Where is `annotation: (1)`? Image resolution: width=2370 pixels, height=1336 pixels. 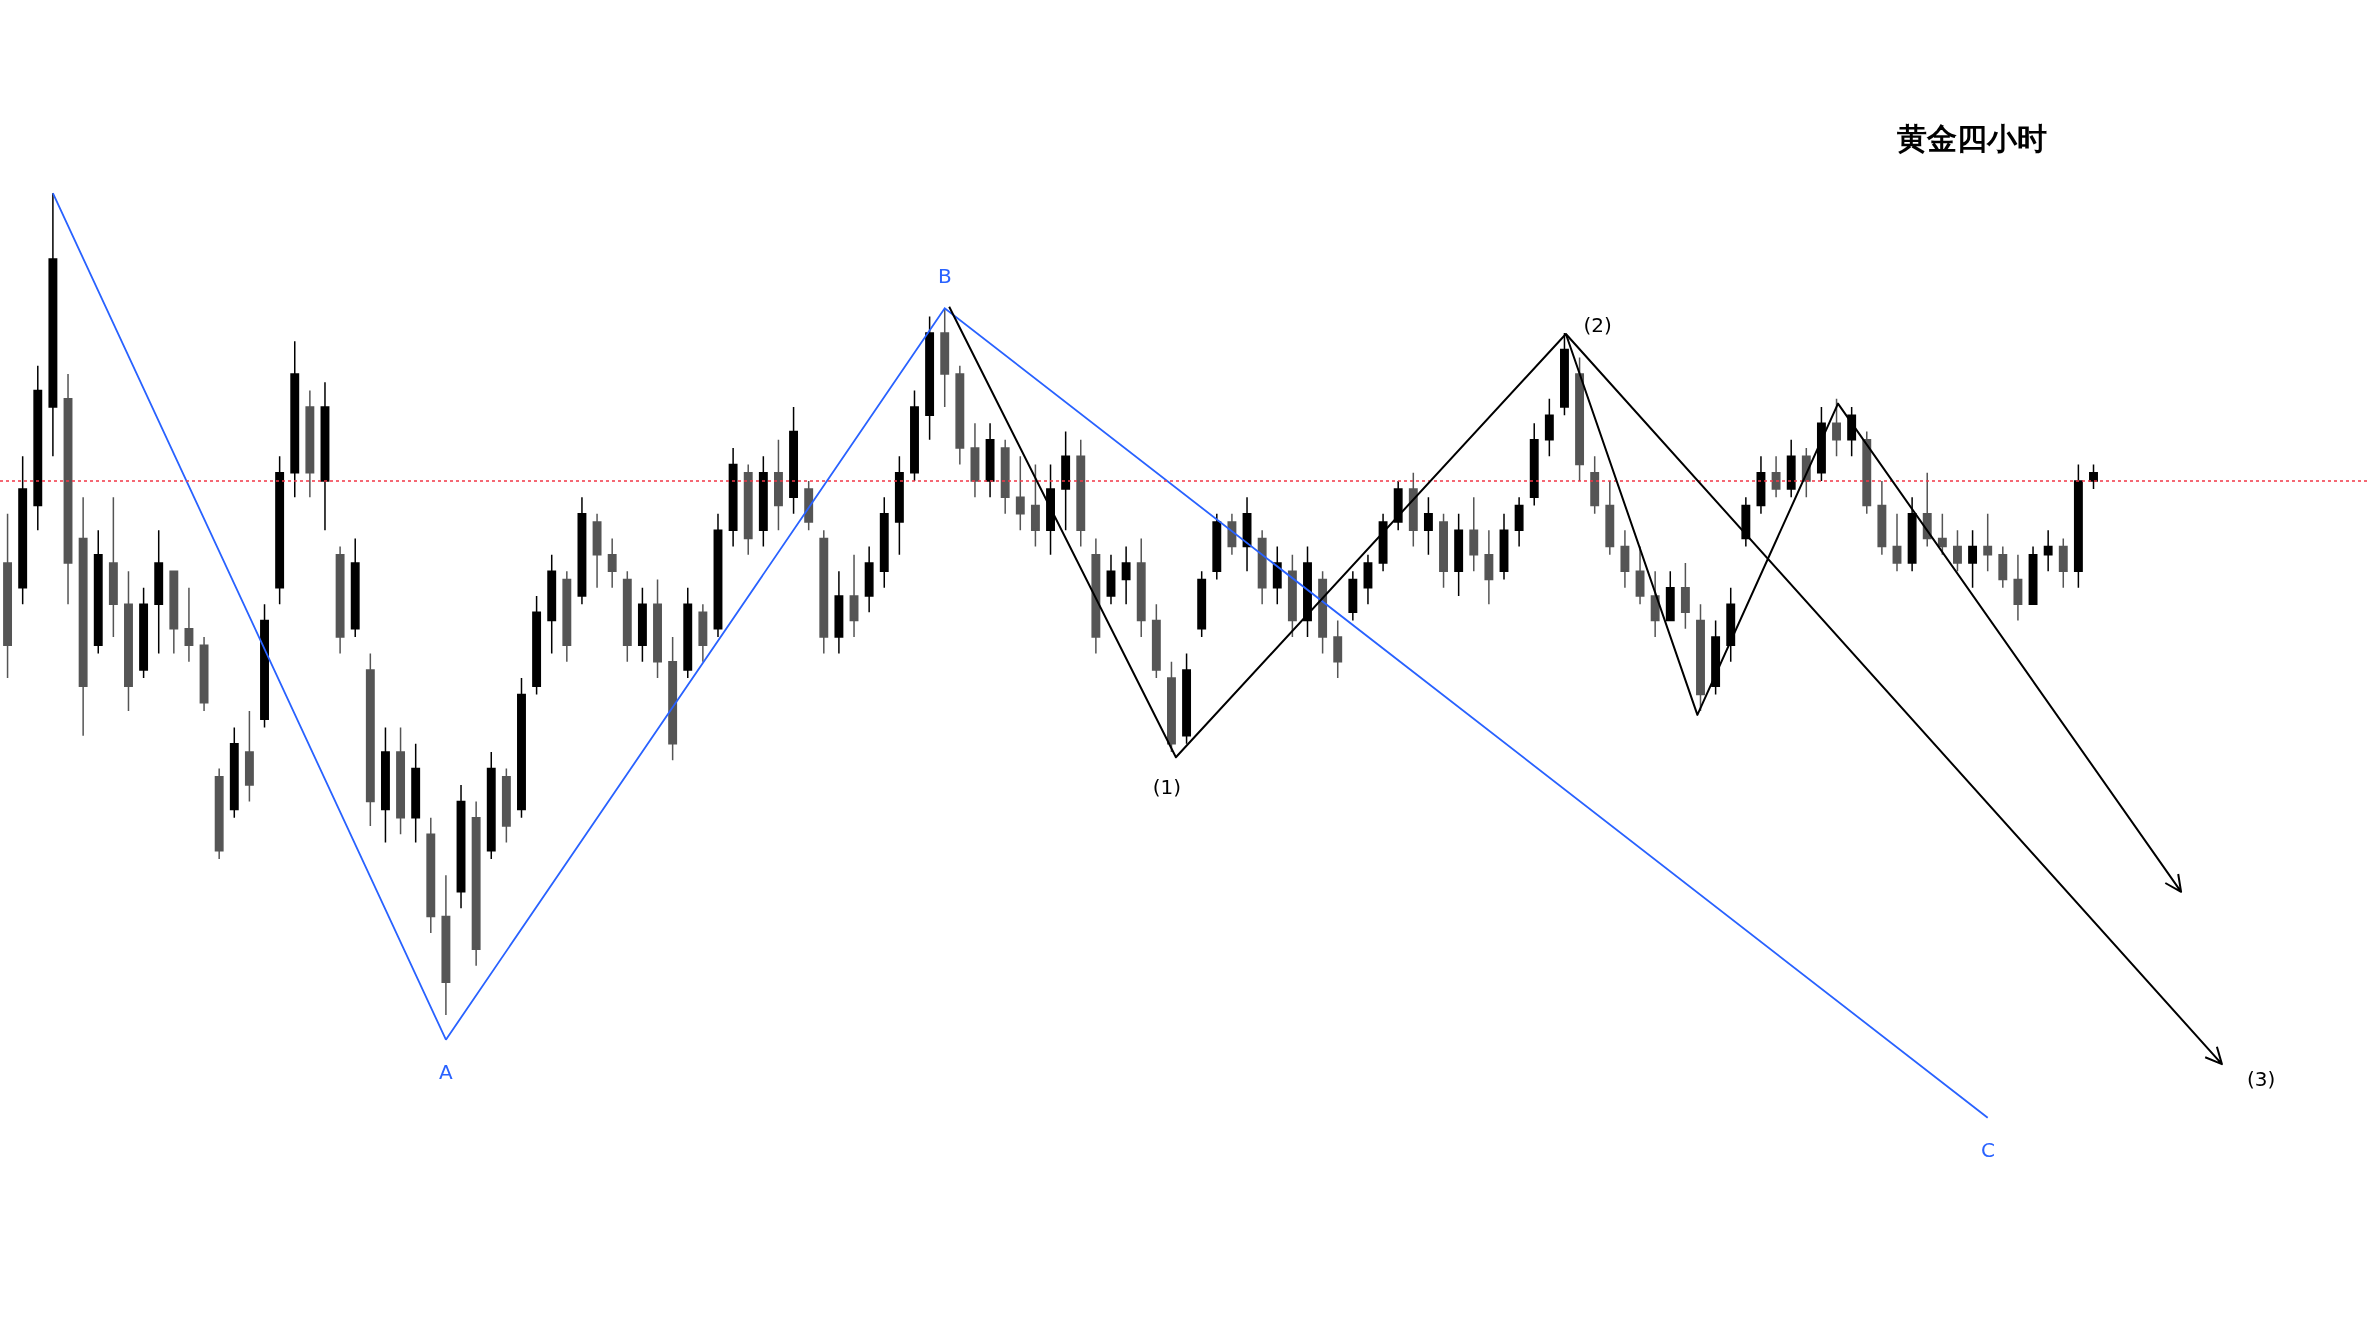 annotation: (1) is located at coordinates (1167, 787).